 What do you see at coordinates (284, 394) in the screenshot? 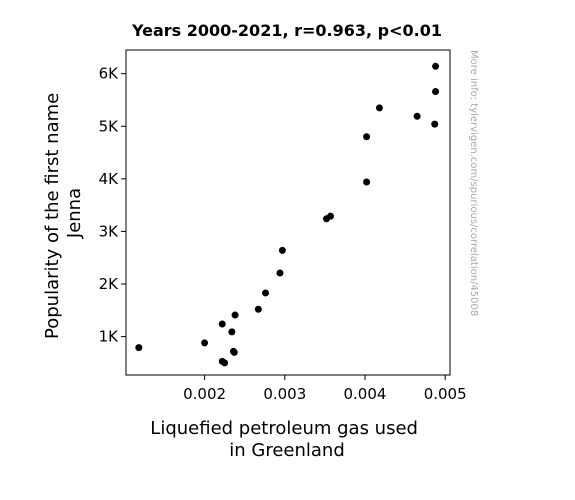
I see `x-tick-label: 0.003` at bounding box center [284, 394].